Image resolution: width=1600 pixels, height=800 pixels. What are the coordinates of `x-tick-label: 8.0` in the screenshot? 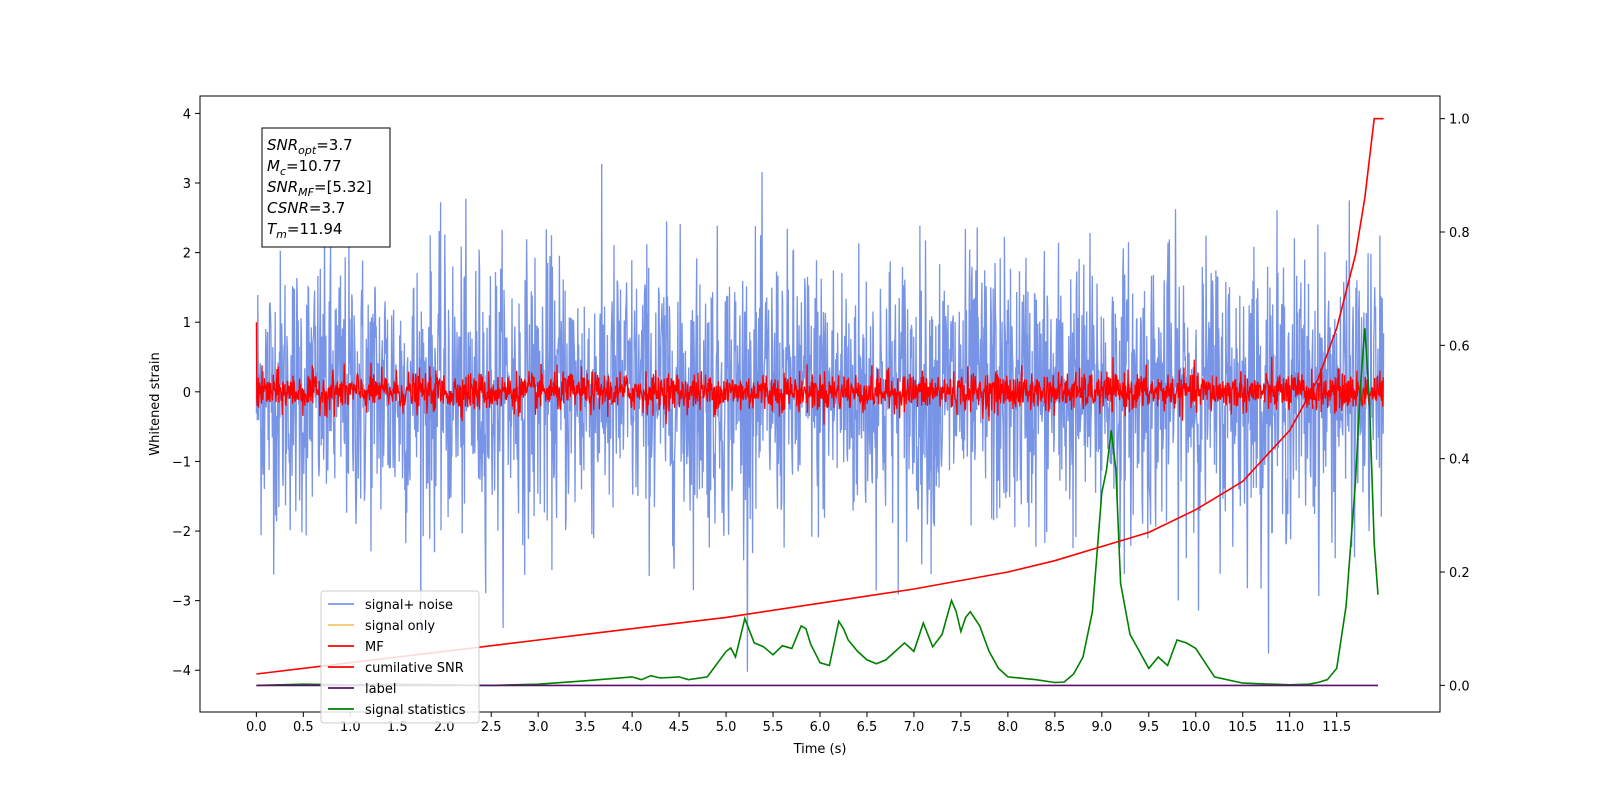 It's located at (1008, 727).